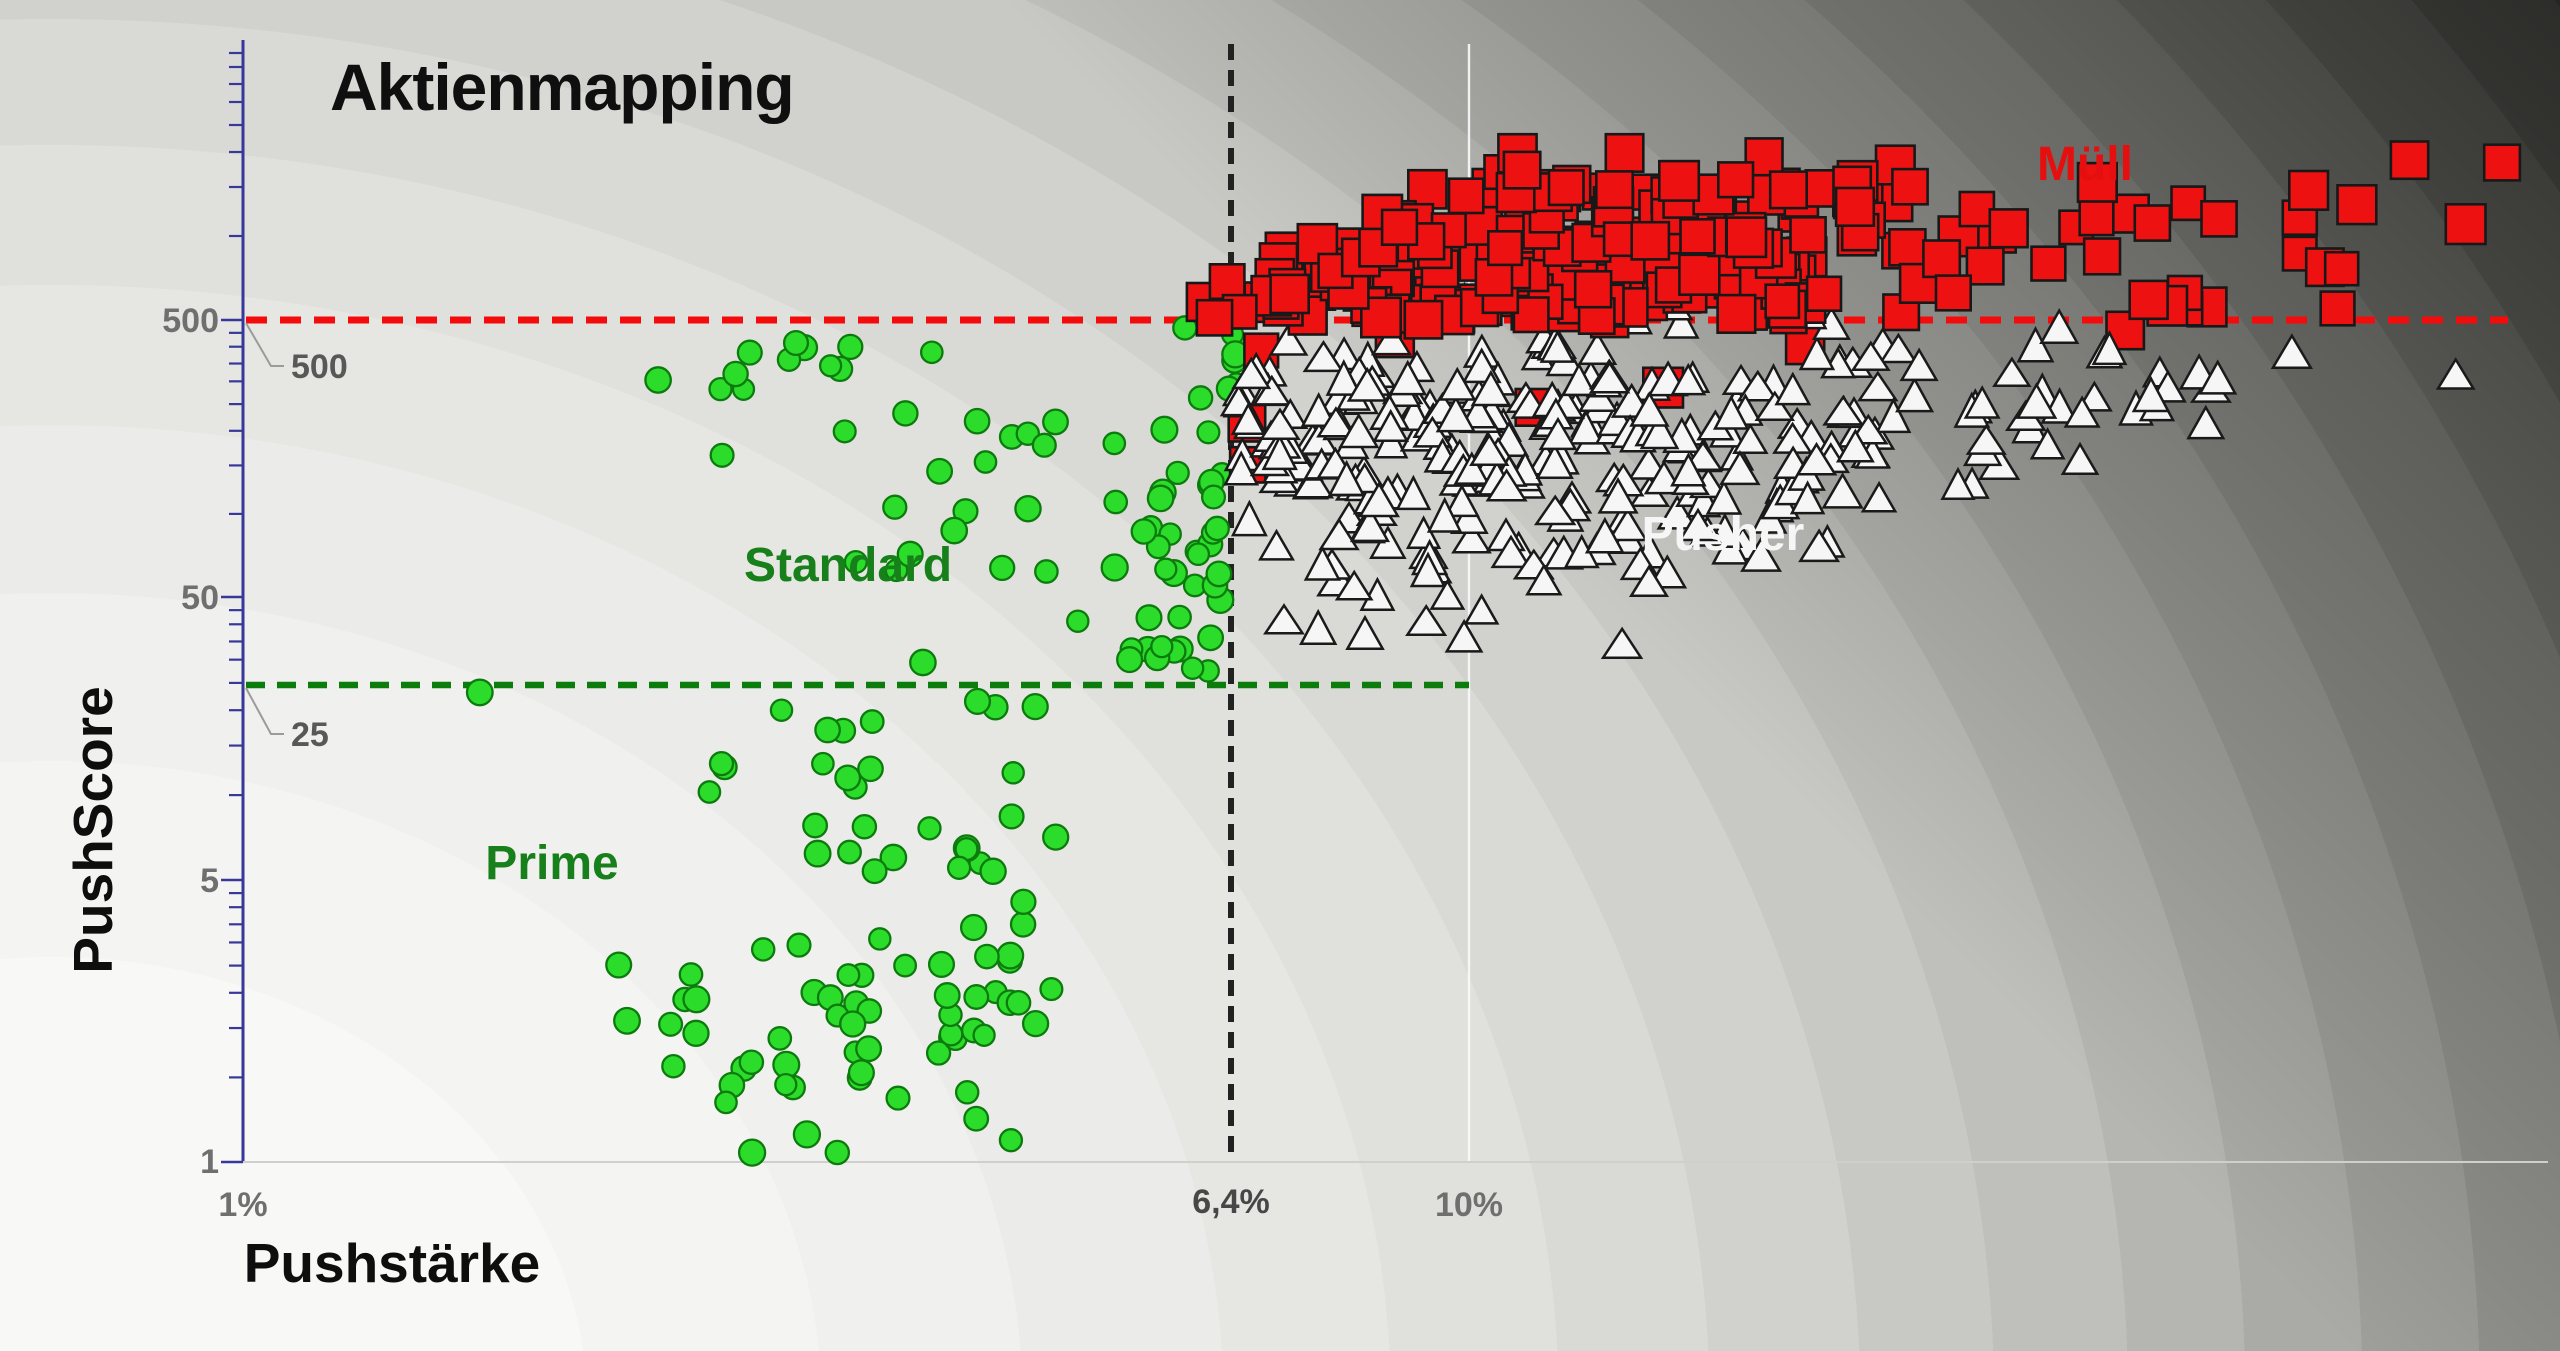 The image size is (2560, 1351). Describe the element at coordinates (1847, 468) in the screenshot. I see `series-pusher` at that location.